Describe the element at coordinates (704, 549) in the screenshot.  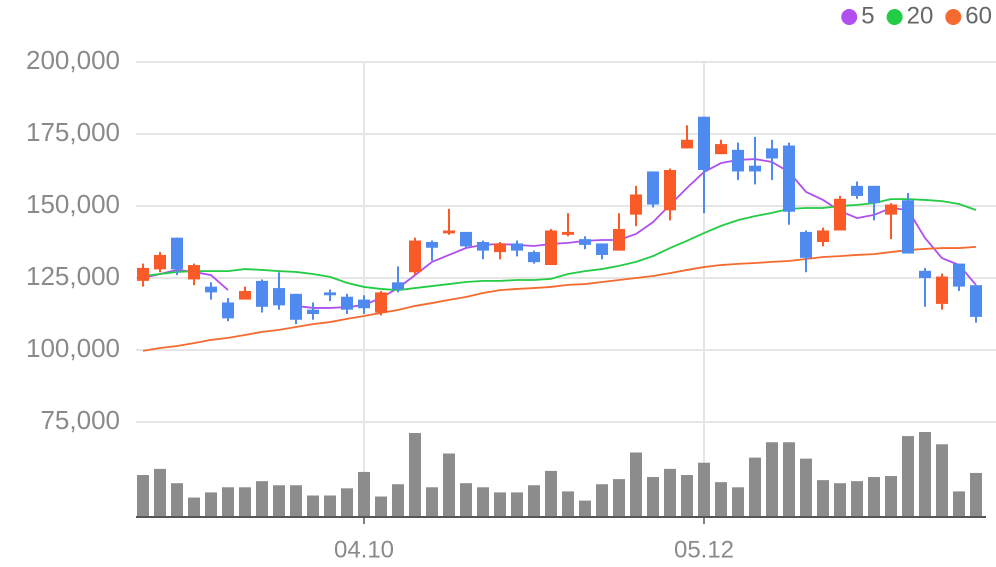
I see `x-tick-label: 05.12` at that location.